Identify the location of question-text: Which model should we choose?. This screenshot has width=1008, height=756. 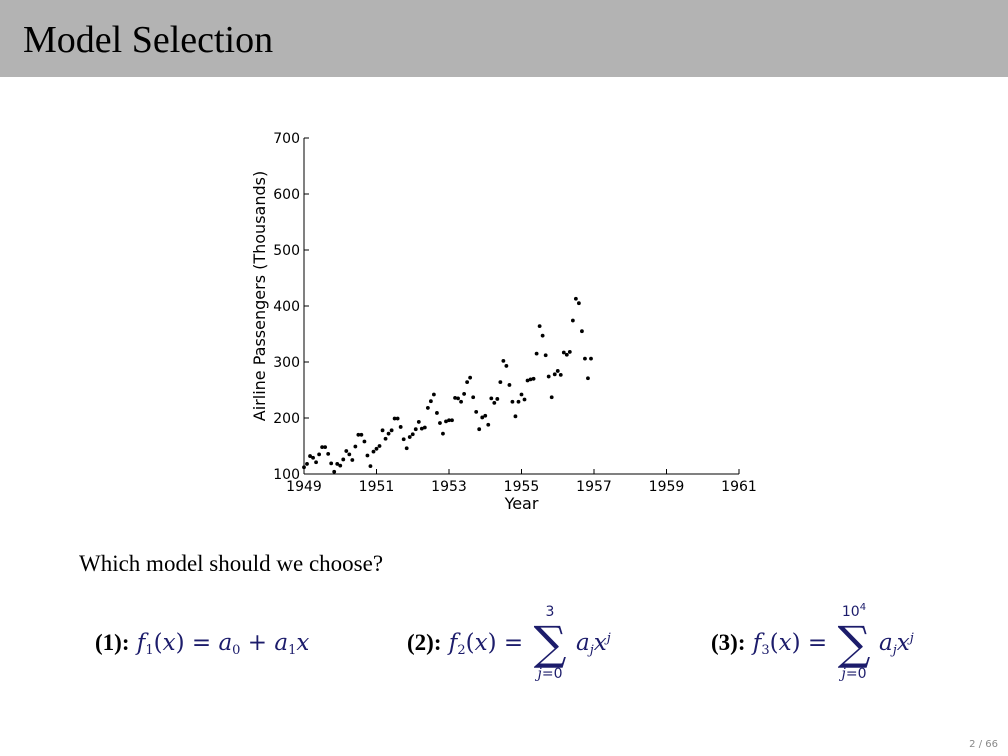
(231, 563).